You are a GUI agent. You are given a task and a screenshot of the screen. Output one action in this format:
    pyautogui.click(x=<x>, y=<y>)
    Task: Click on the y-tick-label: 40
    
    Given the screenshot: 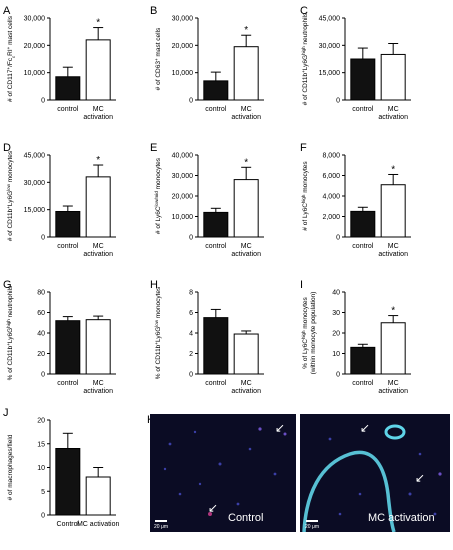 What is the action you would take?
    pyautogui.click(x=336, y=293)
    